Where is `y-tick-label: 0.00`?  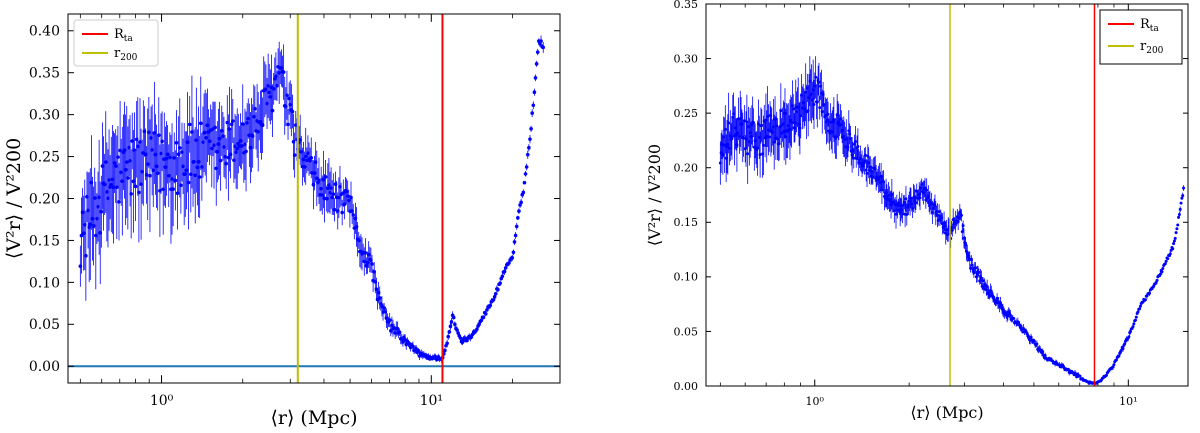
y-tick-label: 0.00 is located at coordinates (686, 386).